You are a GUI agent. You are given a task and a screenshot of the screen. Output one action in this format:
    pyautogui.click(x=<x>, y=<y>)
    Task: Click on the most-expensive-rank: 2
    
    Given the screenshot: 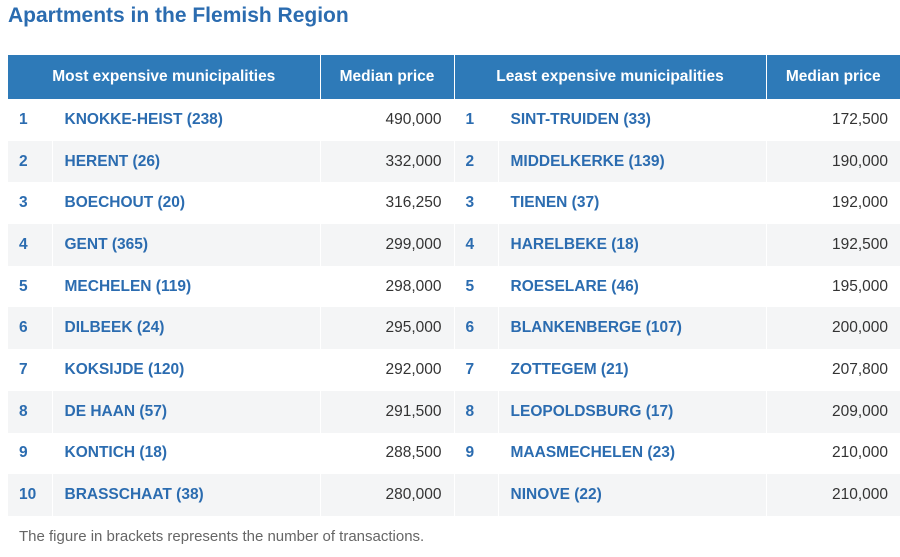 What is the action you would take?
    pyautogui.click(x=30, y=161)
    